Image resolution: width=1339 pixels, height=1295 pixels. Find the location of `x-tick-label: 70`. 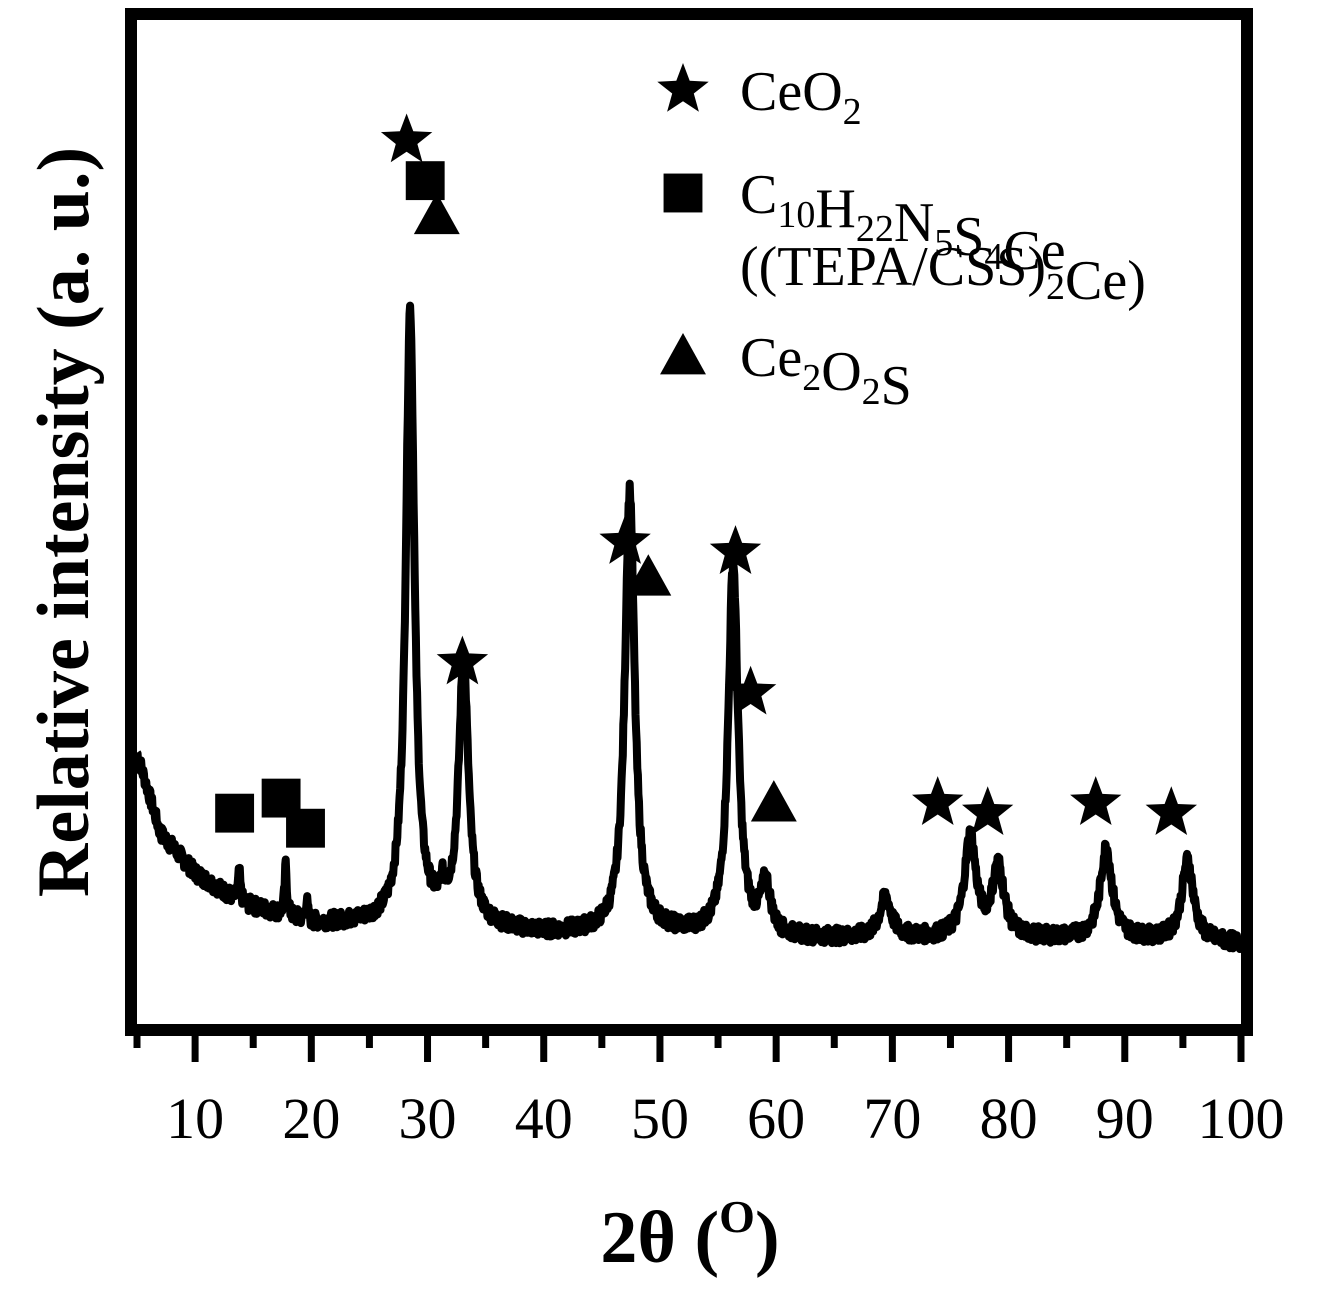

x-tick-label: 70 is located at coordinates (892, 1118).